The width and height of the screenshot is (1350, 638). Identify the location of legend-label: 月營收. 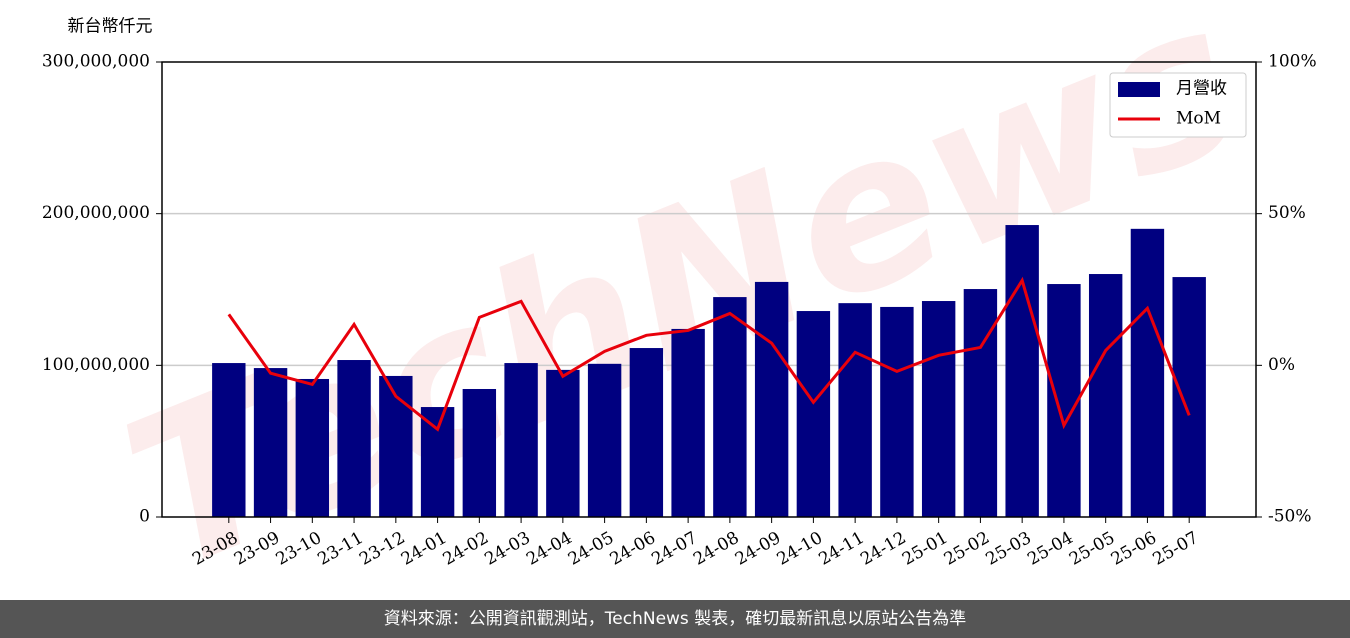
(1201, 89).